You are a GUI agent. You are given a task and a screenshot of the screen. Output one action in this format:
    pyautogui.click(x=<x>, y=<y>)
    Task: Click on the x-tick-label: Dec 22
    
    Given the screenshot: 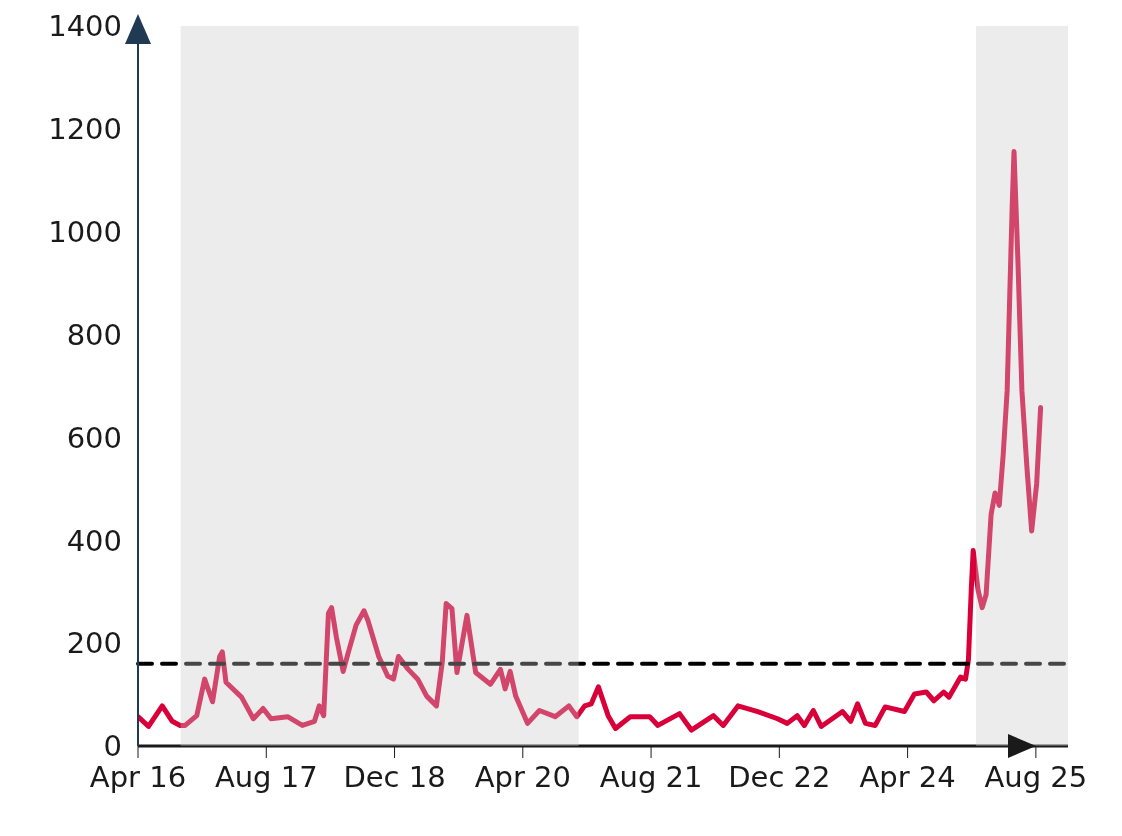 What is the action you would take?
    pyautogui.click(x=779, y=776)
    